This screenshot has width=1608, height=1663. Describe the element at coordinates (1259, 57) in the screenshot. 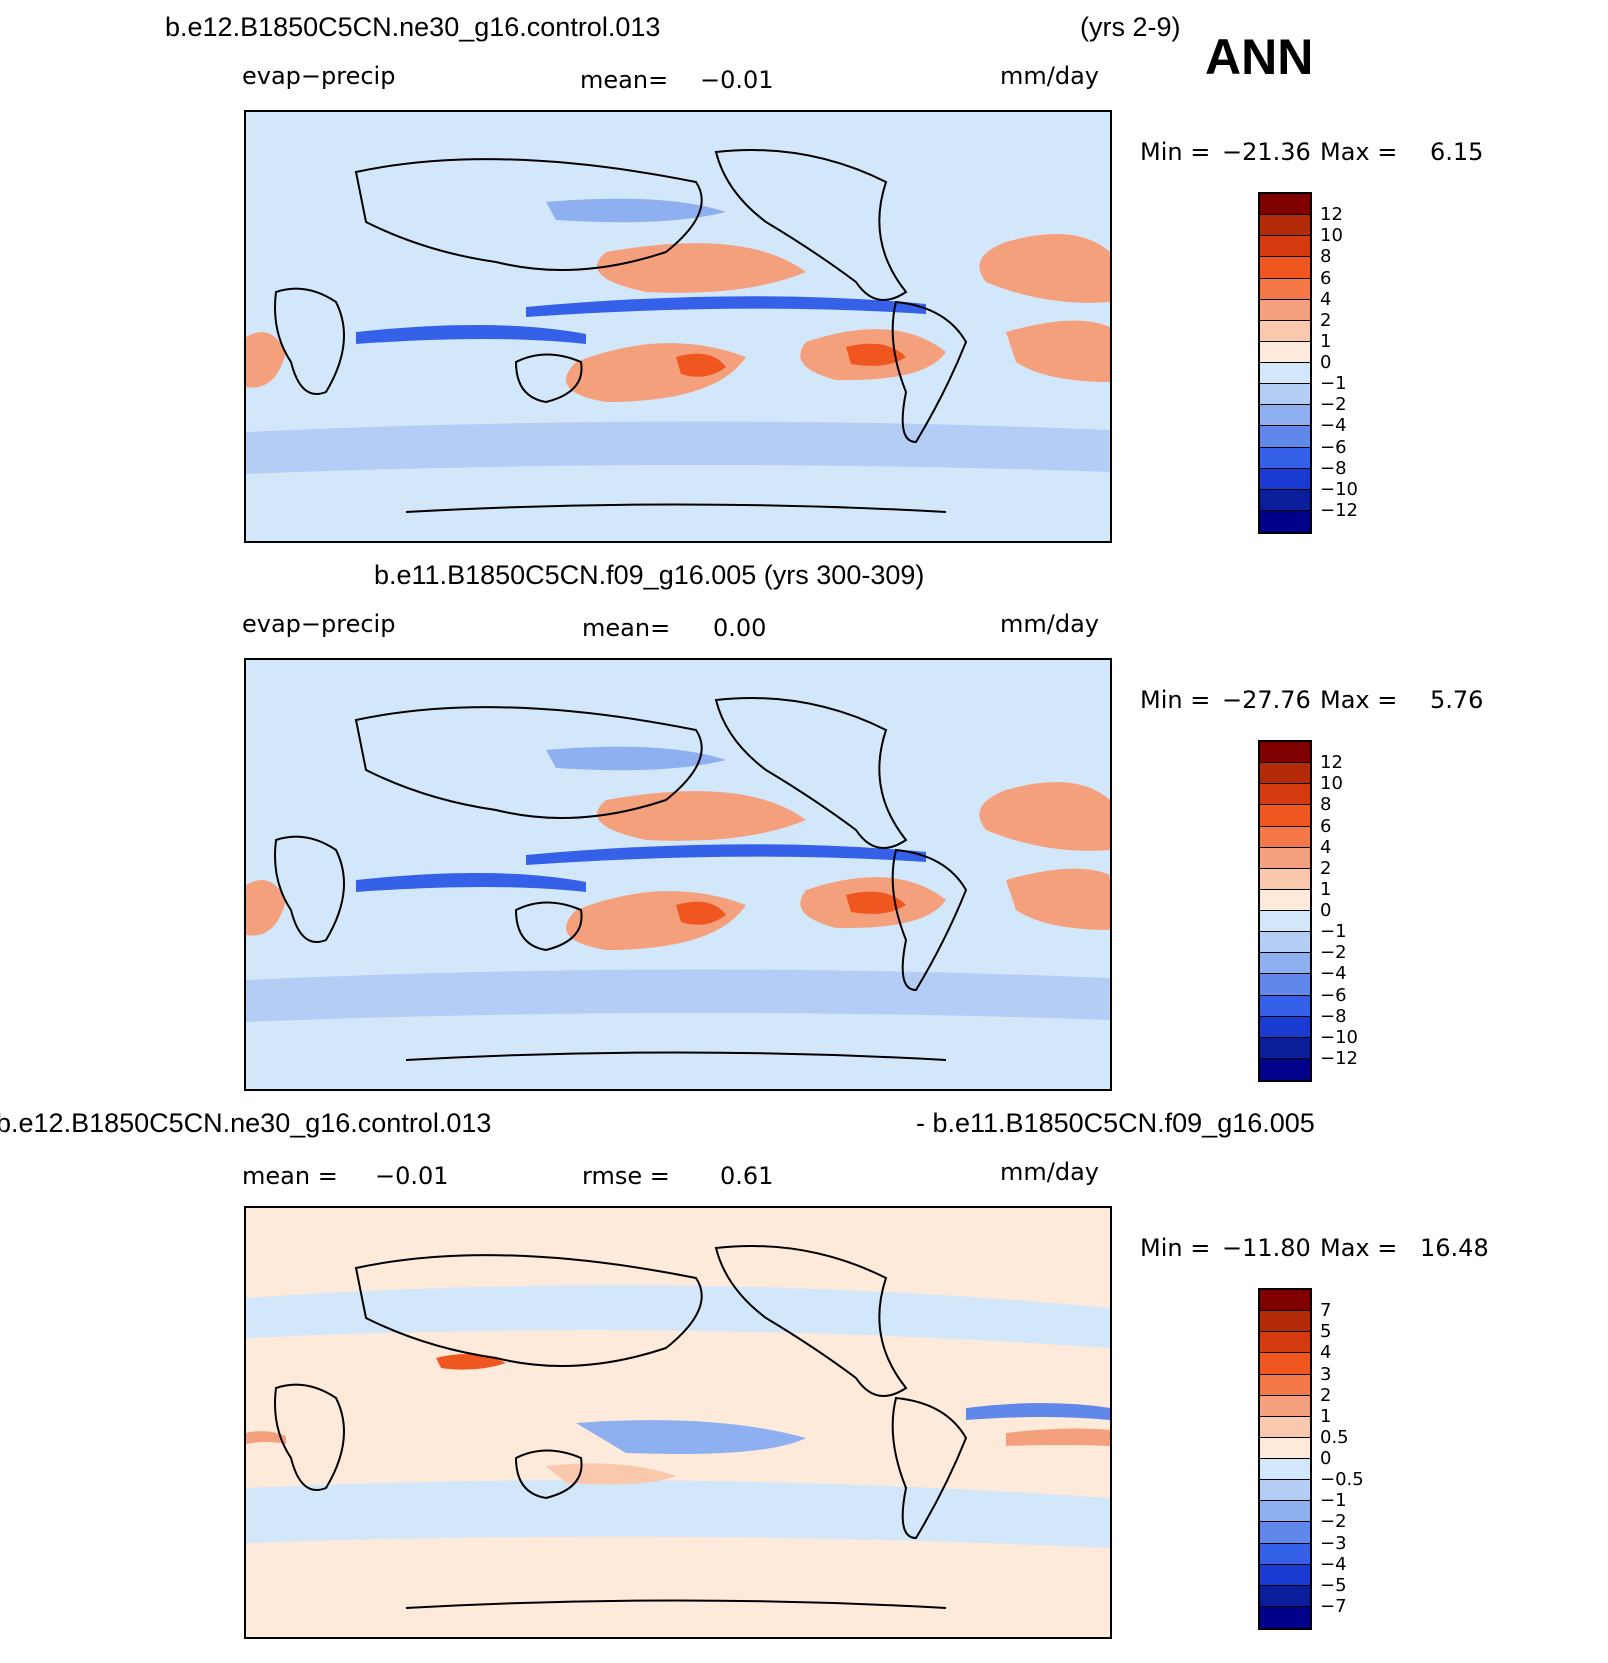

I see `season-label: ANN` at that location.